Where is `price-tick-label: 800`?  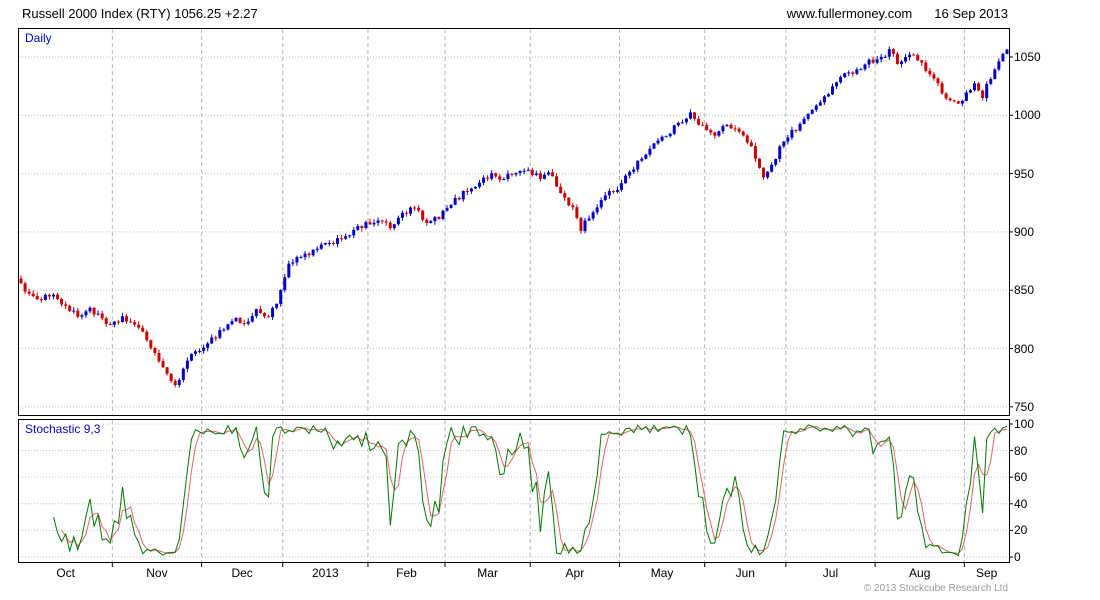 price-tick-label: 800 is located at coordinates (1024, 348).